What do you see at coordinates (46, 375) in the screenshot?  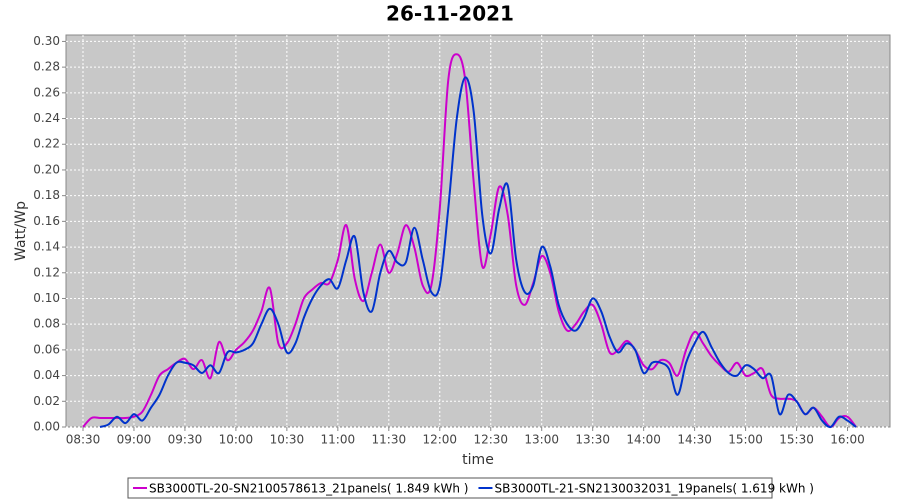 I see `y-tick-label: 0.04` at bounding box center [46, 375].